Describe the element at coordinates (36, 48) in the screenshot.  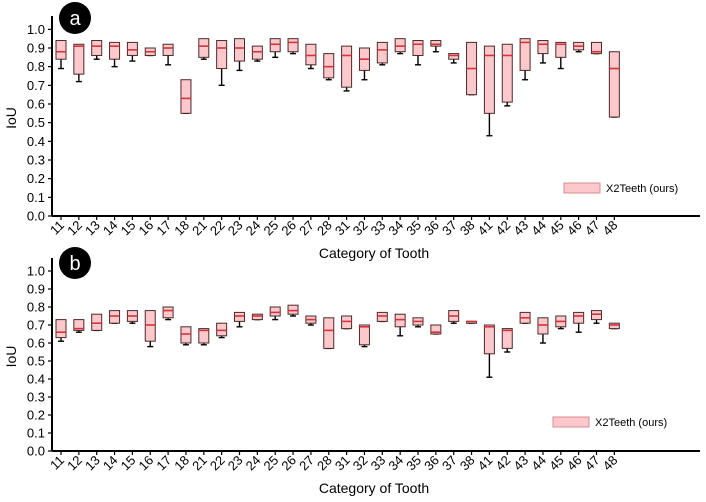
I see `y-tick-label: 0.9` at that location.